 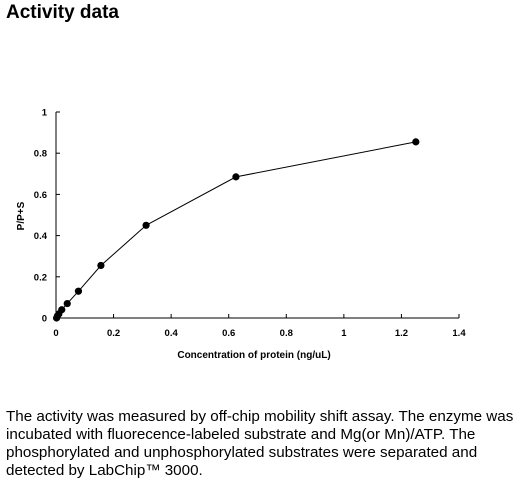 I want to click on x-tick-label: 1.4, so click(x=459, y=333).